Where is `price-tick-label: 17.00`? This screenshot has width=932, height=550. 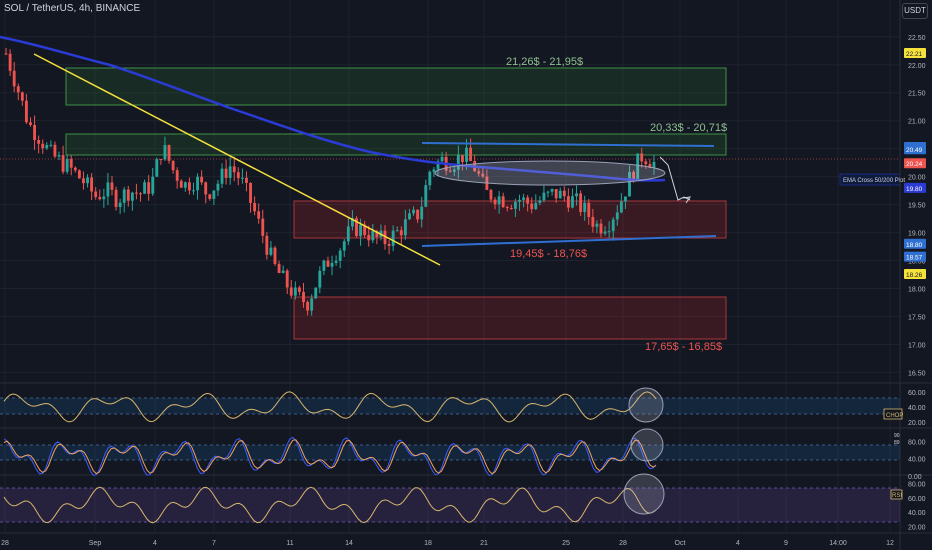 price-tick-label: 17.00 is located at coordinates (917, 345).